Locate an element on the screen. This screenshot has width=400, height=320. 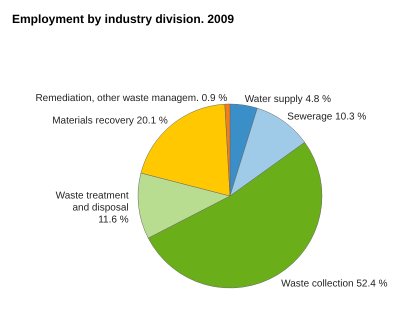
chart-title: Employment by industry division. 2009 is located at coordinates (123, 19).